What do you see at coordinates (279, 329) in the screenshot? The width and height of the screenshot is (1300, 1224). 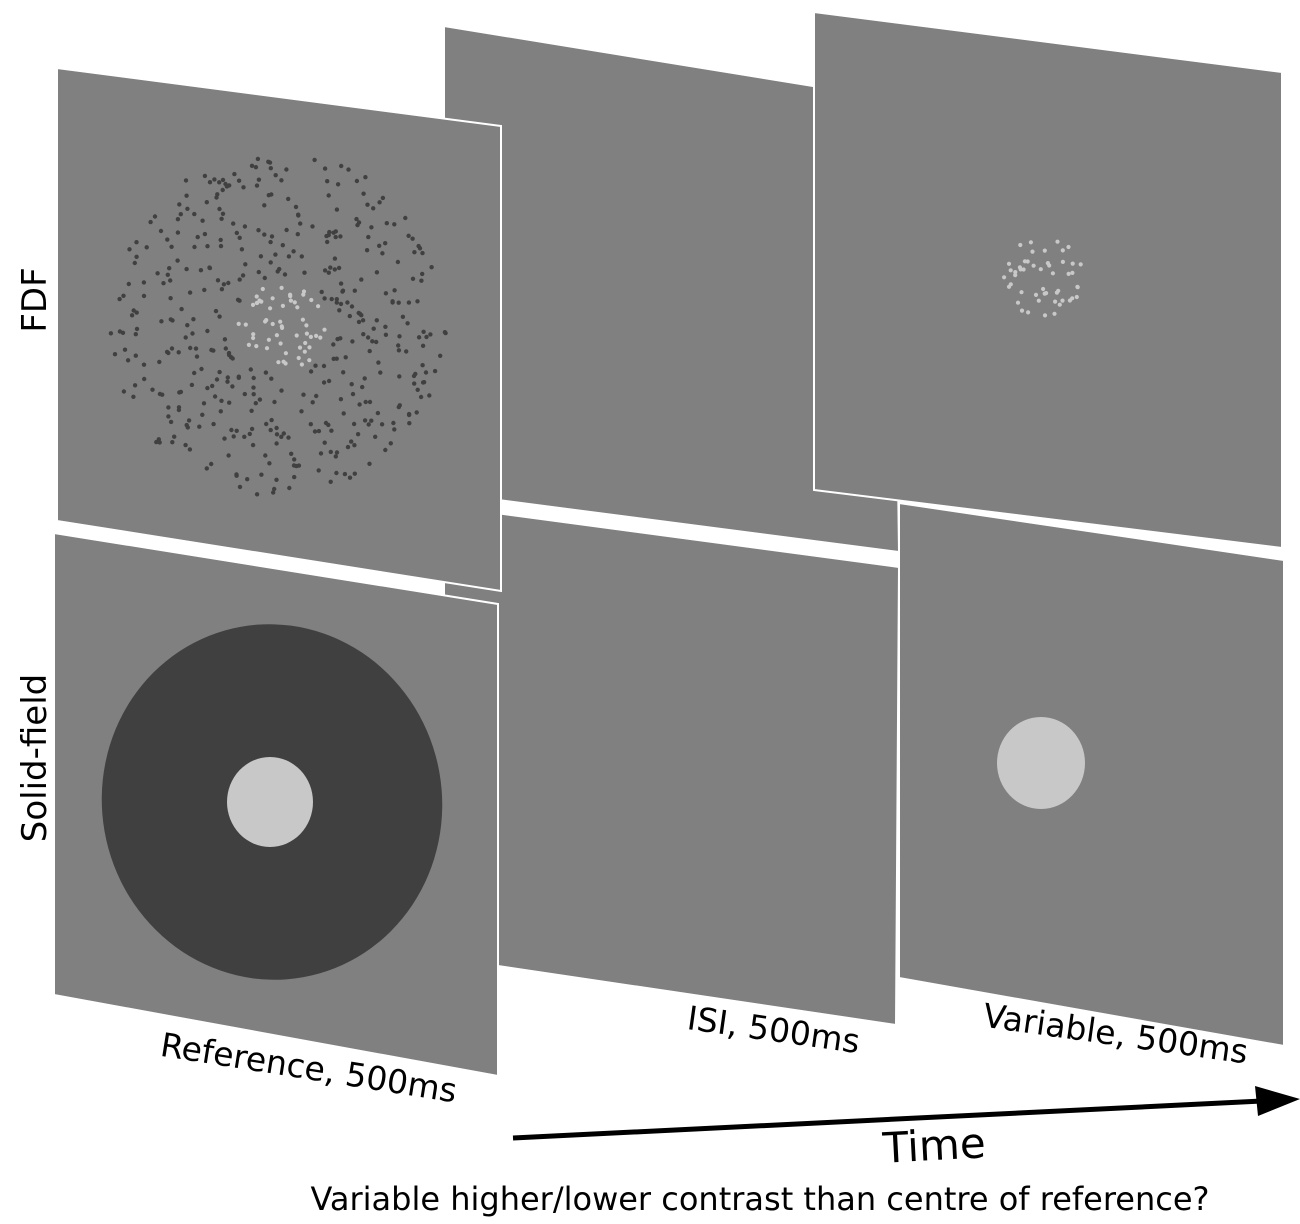 I see `panel-fdf-reference` at bounding box center [279, 329].